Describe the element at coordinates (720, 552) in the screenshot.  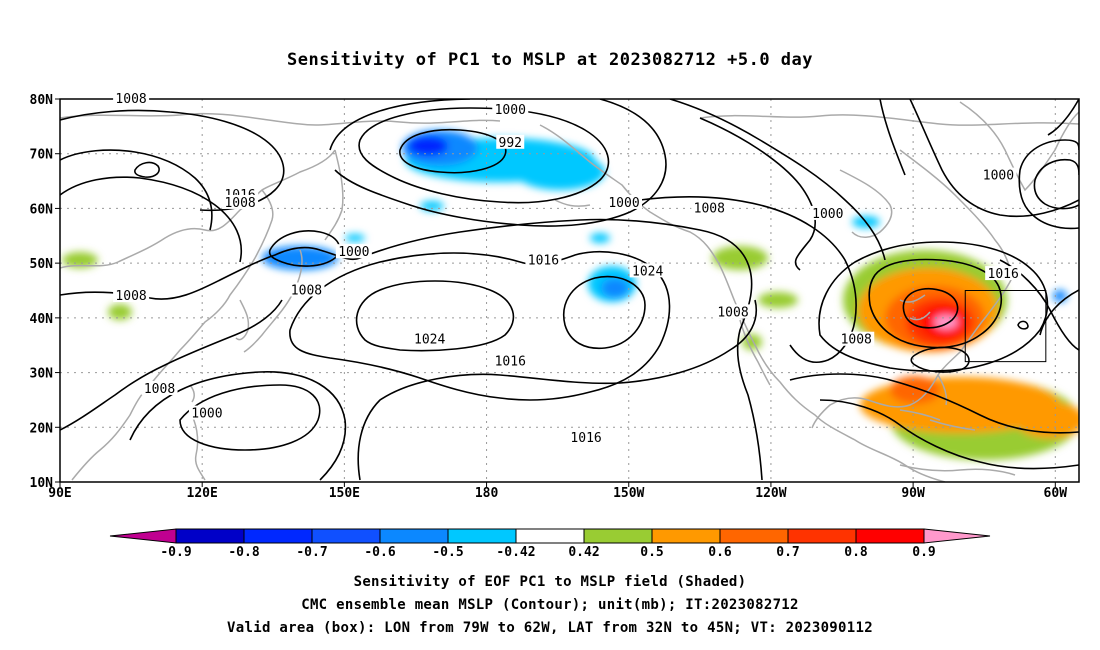
I see `colorbar-level-label: 0.6` at that location.